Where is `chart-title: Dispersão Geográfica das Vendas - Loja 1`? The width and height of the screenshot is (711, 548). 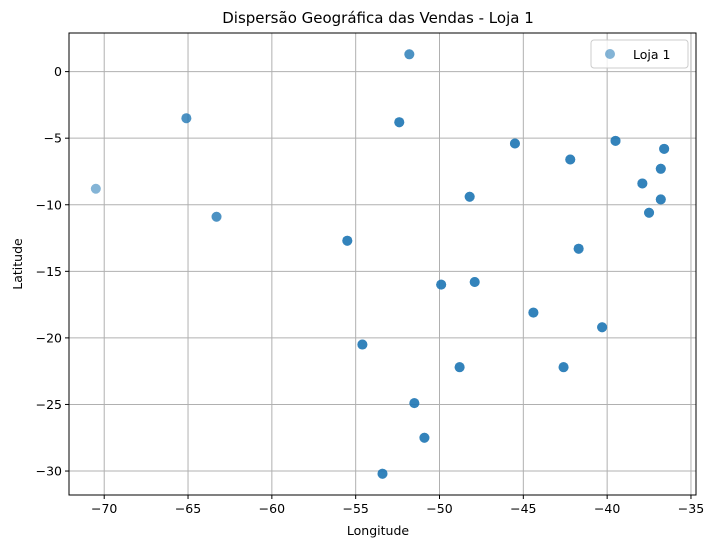 chart-title: Dispersão Geográfica das Vendas - Loja 1 is located at coordinates (378, 18).